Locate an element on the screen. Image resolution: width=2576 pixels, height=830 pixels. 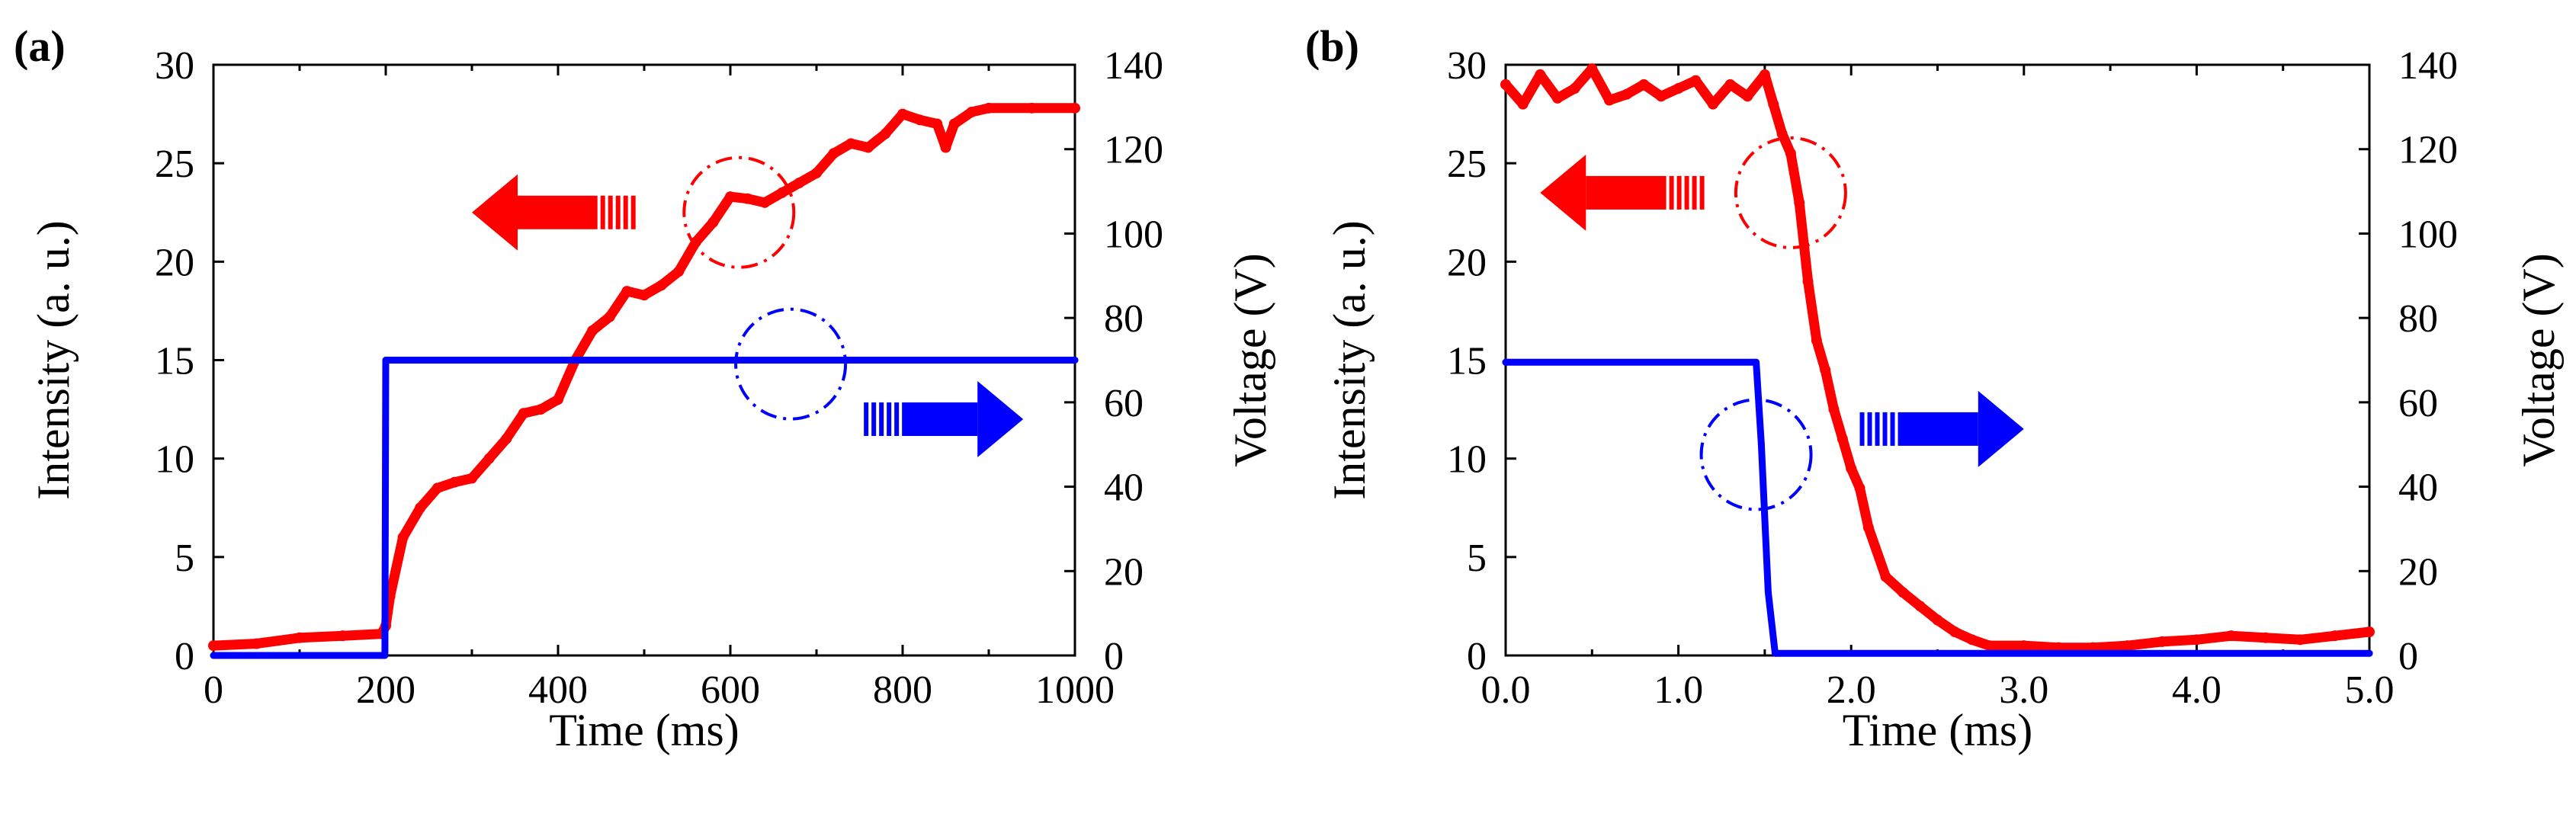
y-left-tick-label: 20 is located at coordinates (1467, 262).